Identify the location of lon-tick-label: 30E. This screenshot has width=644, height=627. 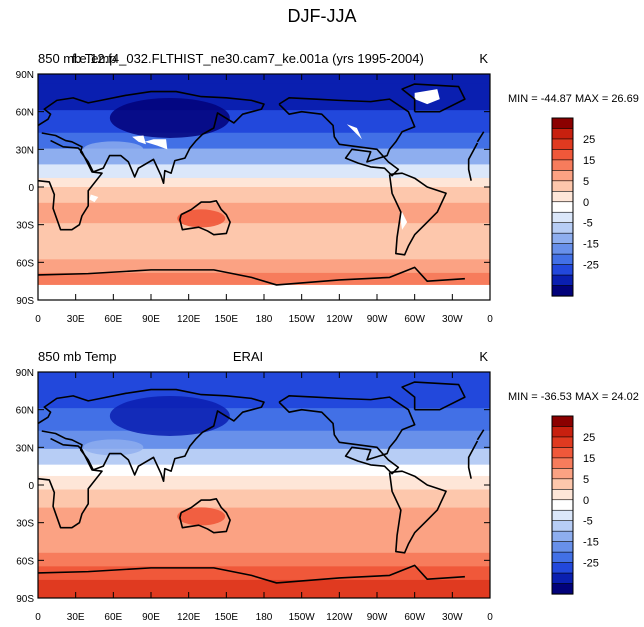
(76, 617).